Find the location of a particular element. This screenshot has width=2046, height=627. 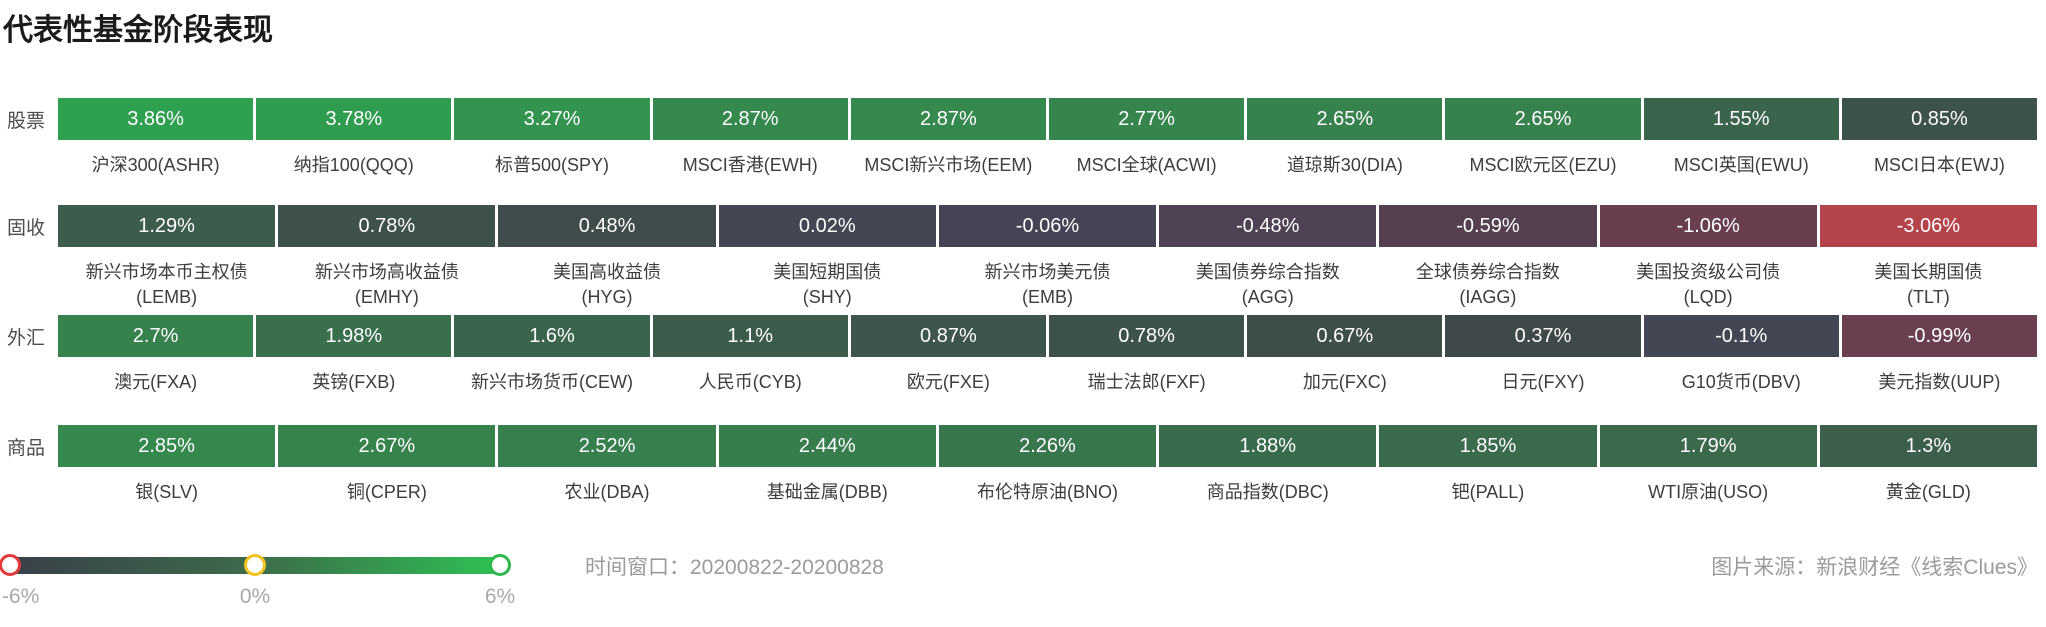

fund-cell: -1.06% 美国投资级公司债 (LQD) is located at coordinates (1708, 257).